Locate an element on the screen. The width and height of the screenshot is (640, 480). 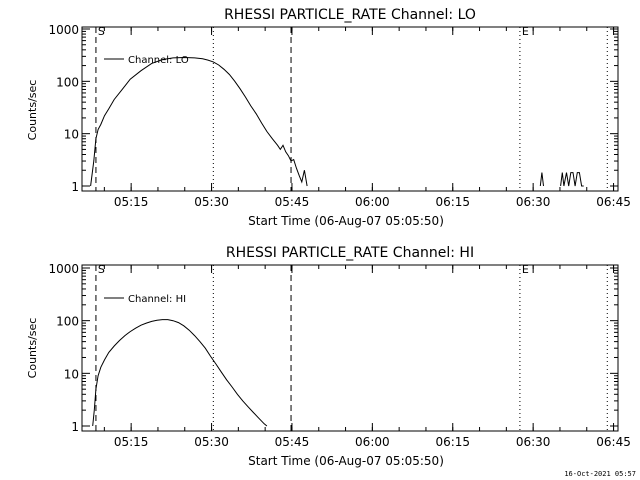
legend: Channel: LO is located at coordinates (146, 60).